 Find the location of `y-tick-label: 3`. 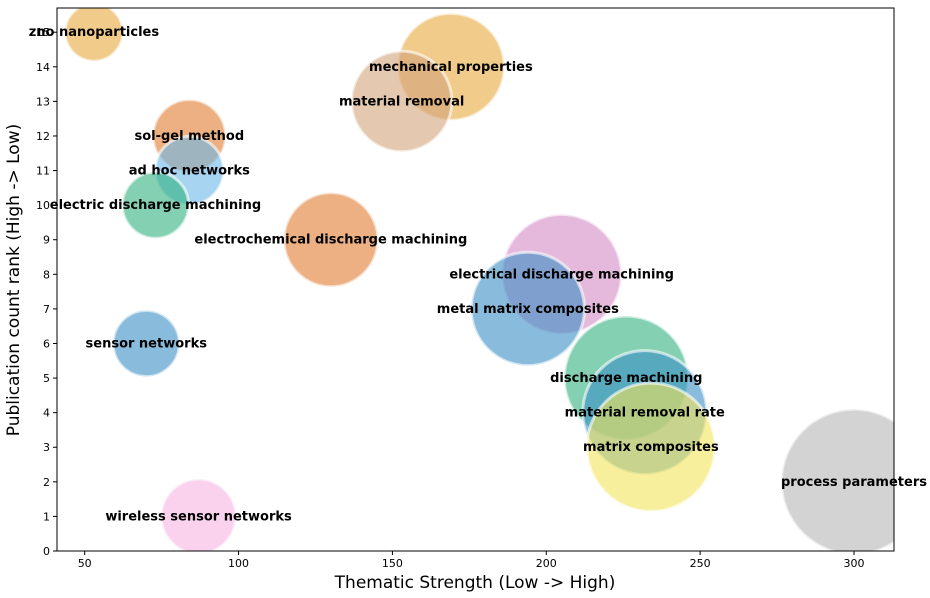

y-tick-label: 3 is located at coordinates (46, 447).